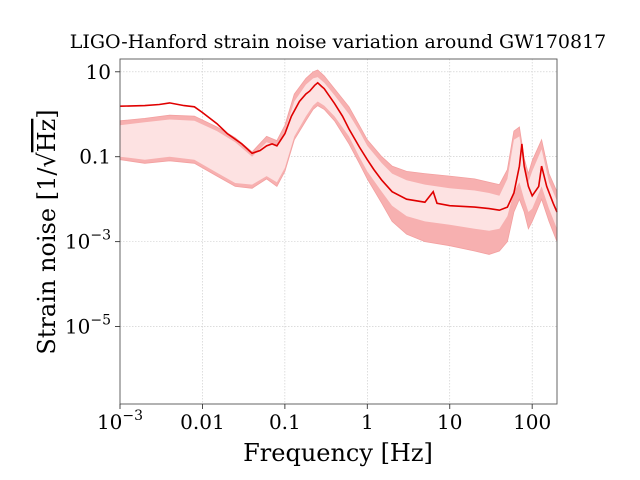  Describe the element at coordinates (92, 199) in the screenshot. I see `y-axis-ticks: 100.110−310−5` at that location.